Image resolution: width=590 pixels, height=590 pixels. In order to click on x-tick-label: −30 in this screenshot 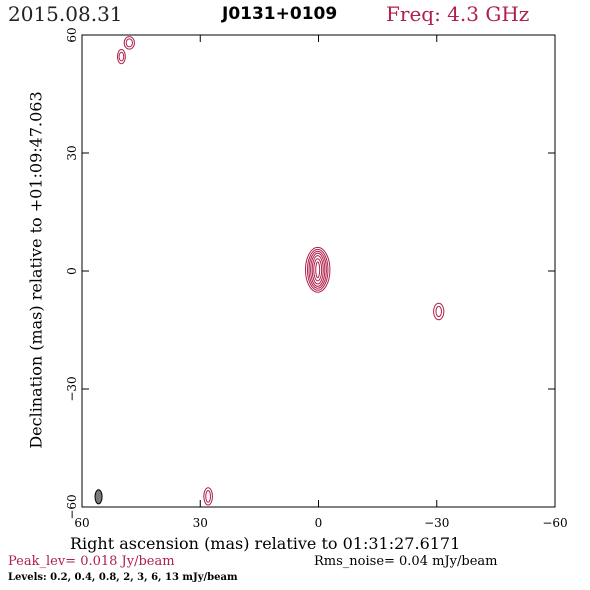, I will do `click(436, 523)`.